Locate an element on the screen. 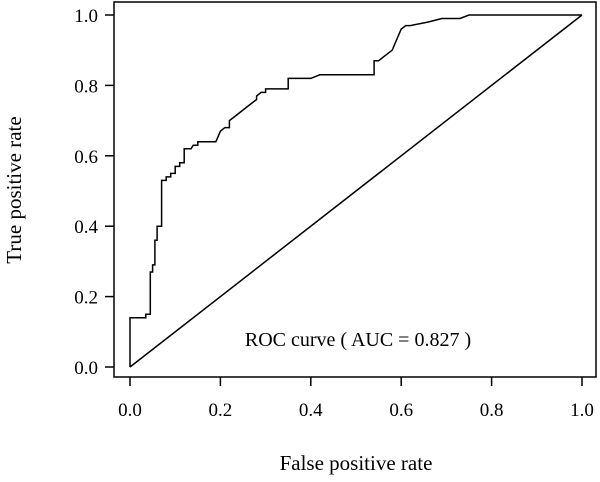 This screenshot has height=482, width=600. y-axis-title: True positive rate is located at coordinates (14, 189).